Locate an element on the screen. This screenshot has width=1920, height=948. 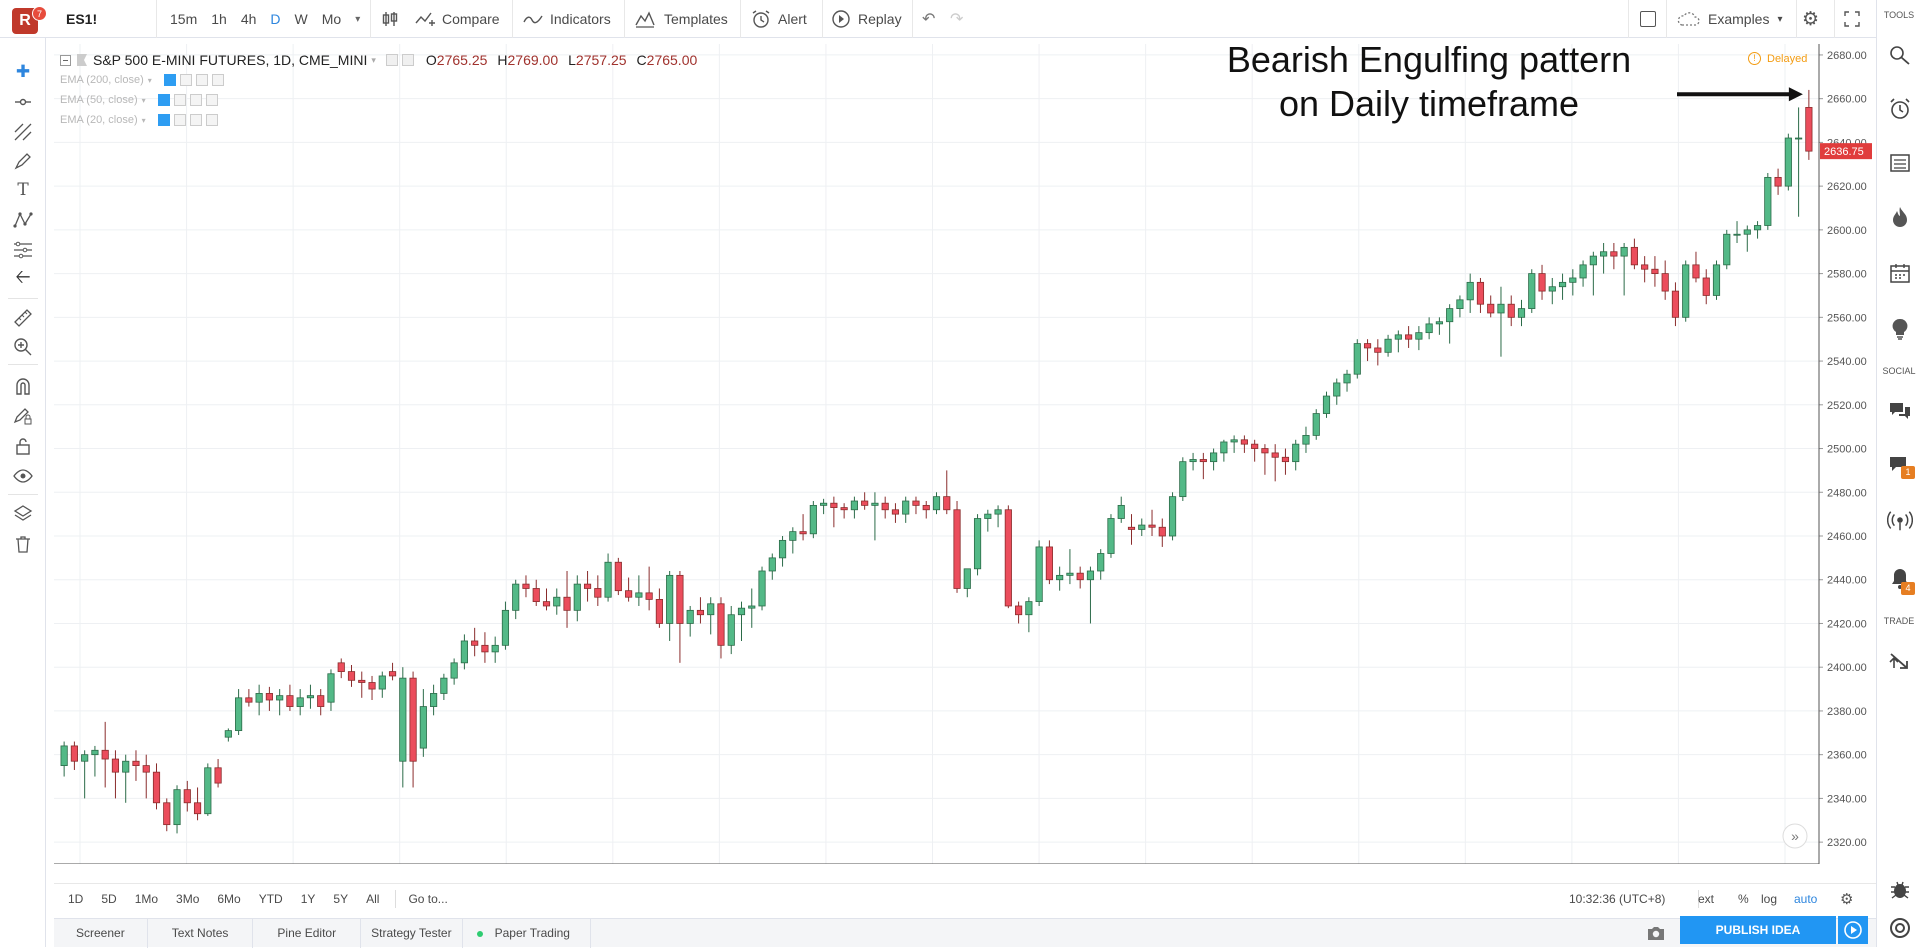
private-chats-icon is located at coordinates (1900, 465).